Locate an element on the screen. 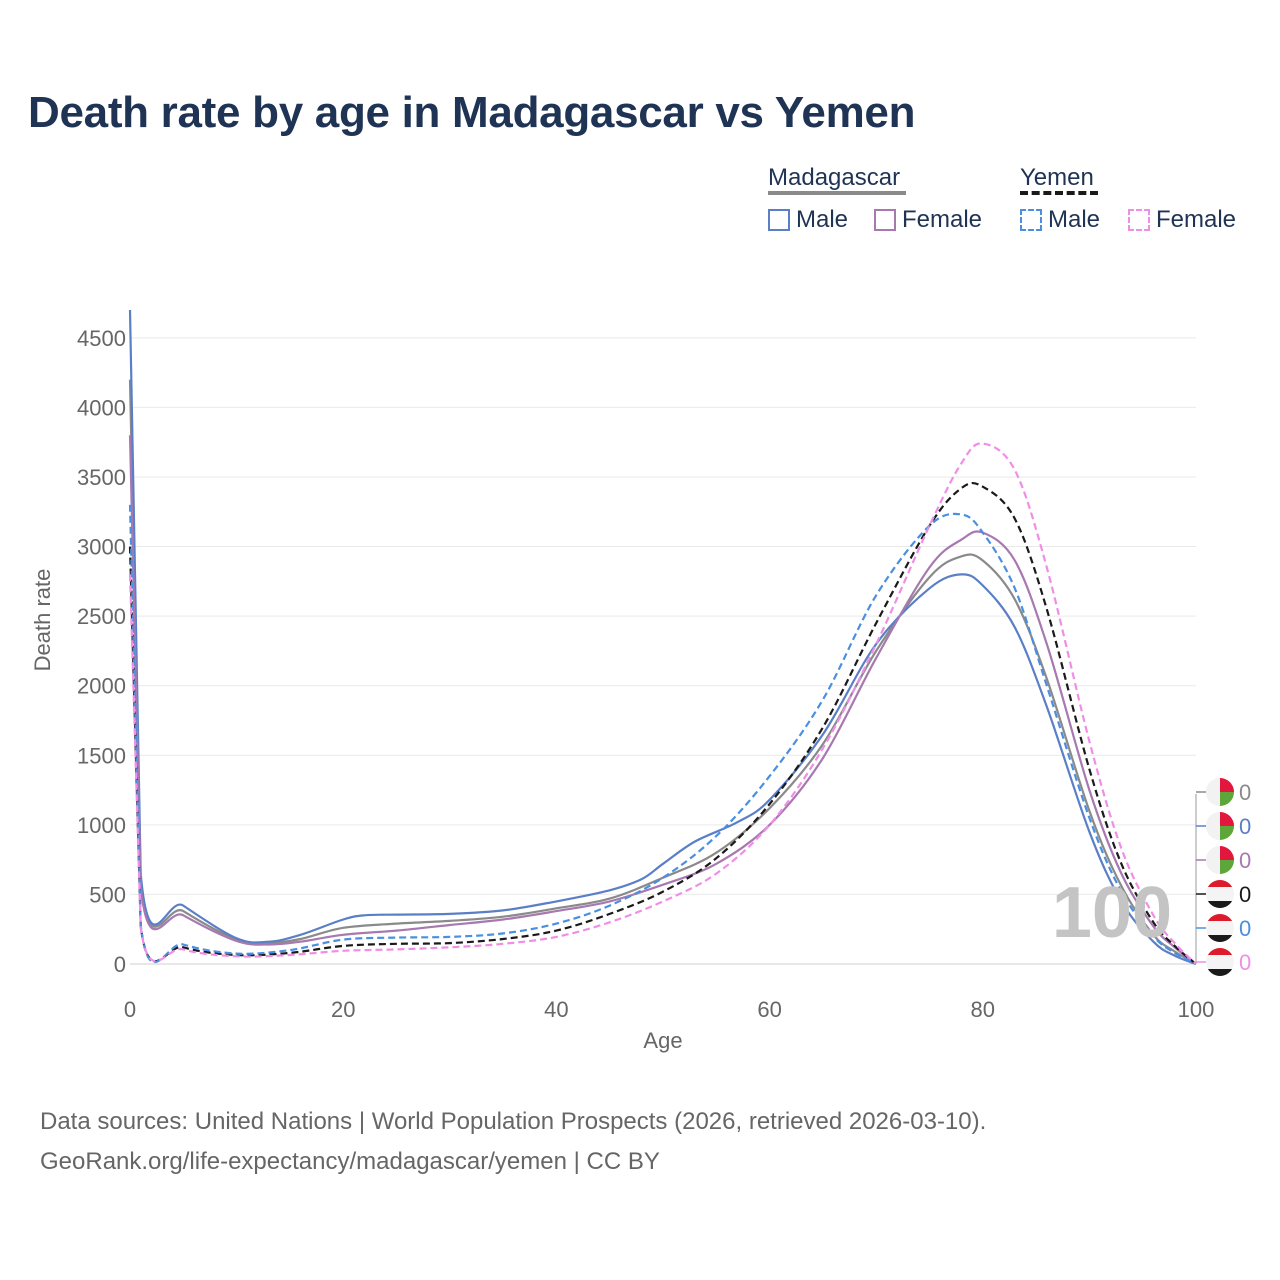 Image resolution: width=1280 pixels, height=1280 pixels. legend-label-madagascar-female: Female is located at coordinates (942, 219).